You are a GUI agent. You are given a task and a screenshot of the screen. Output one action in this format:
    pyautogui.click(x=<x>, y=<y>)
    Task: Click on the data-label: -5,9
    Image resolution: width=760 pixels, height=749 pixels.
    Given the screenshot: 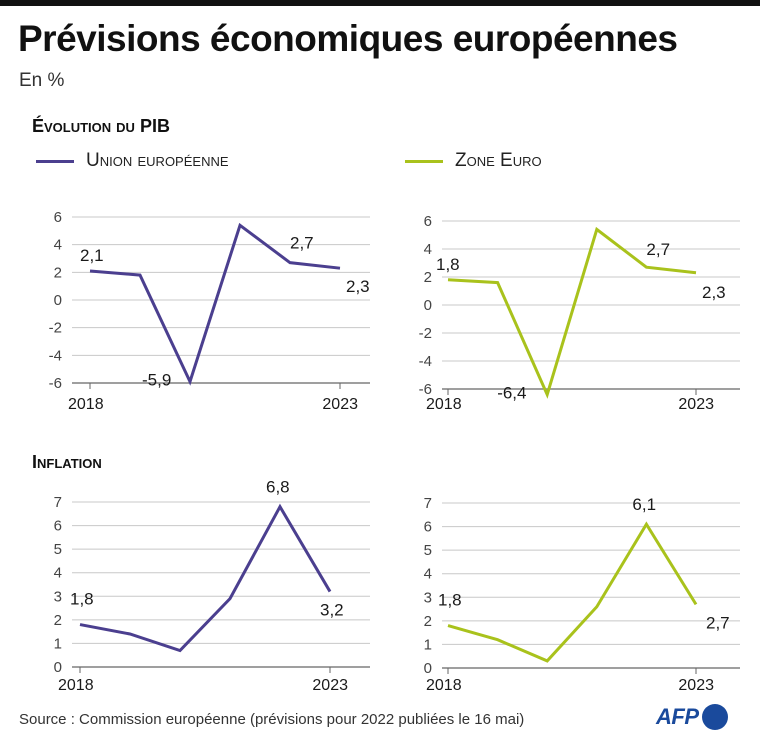 What is the action you would take?
    pyautogui.click(x=156, y=380)
    